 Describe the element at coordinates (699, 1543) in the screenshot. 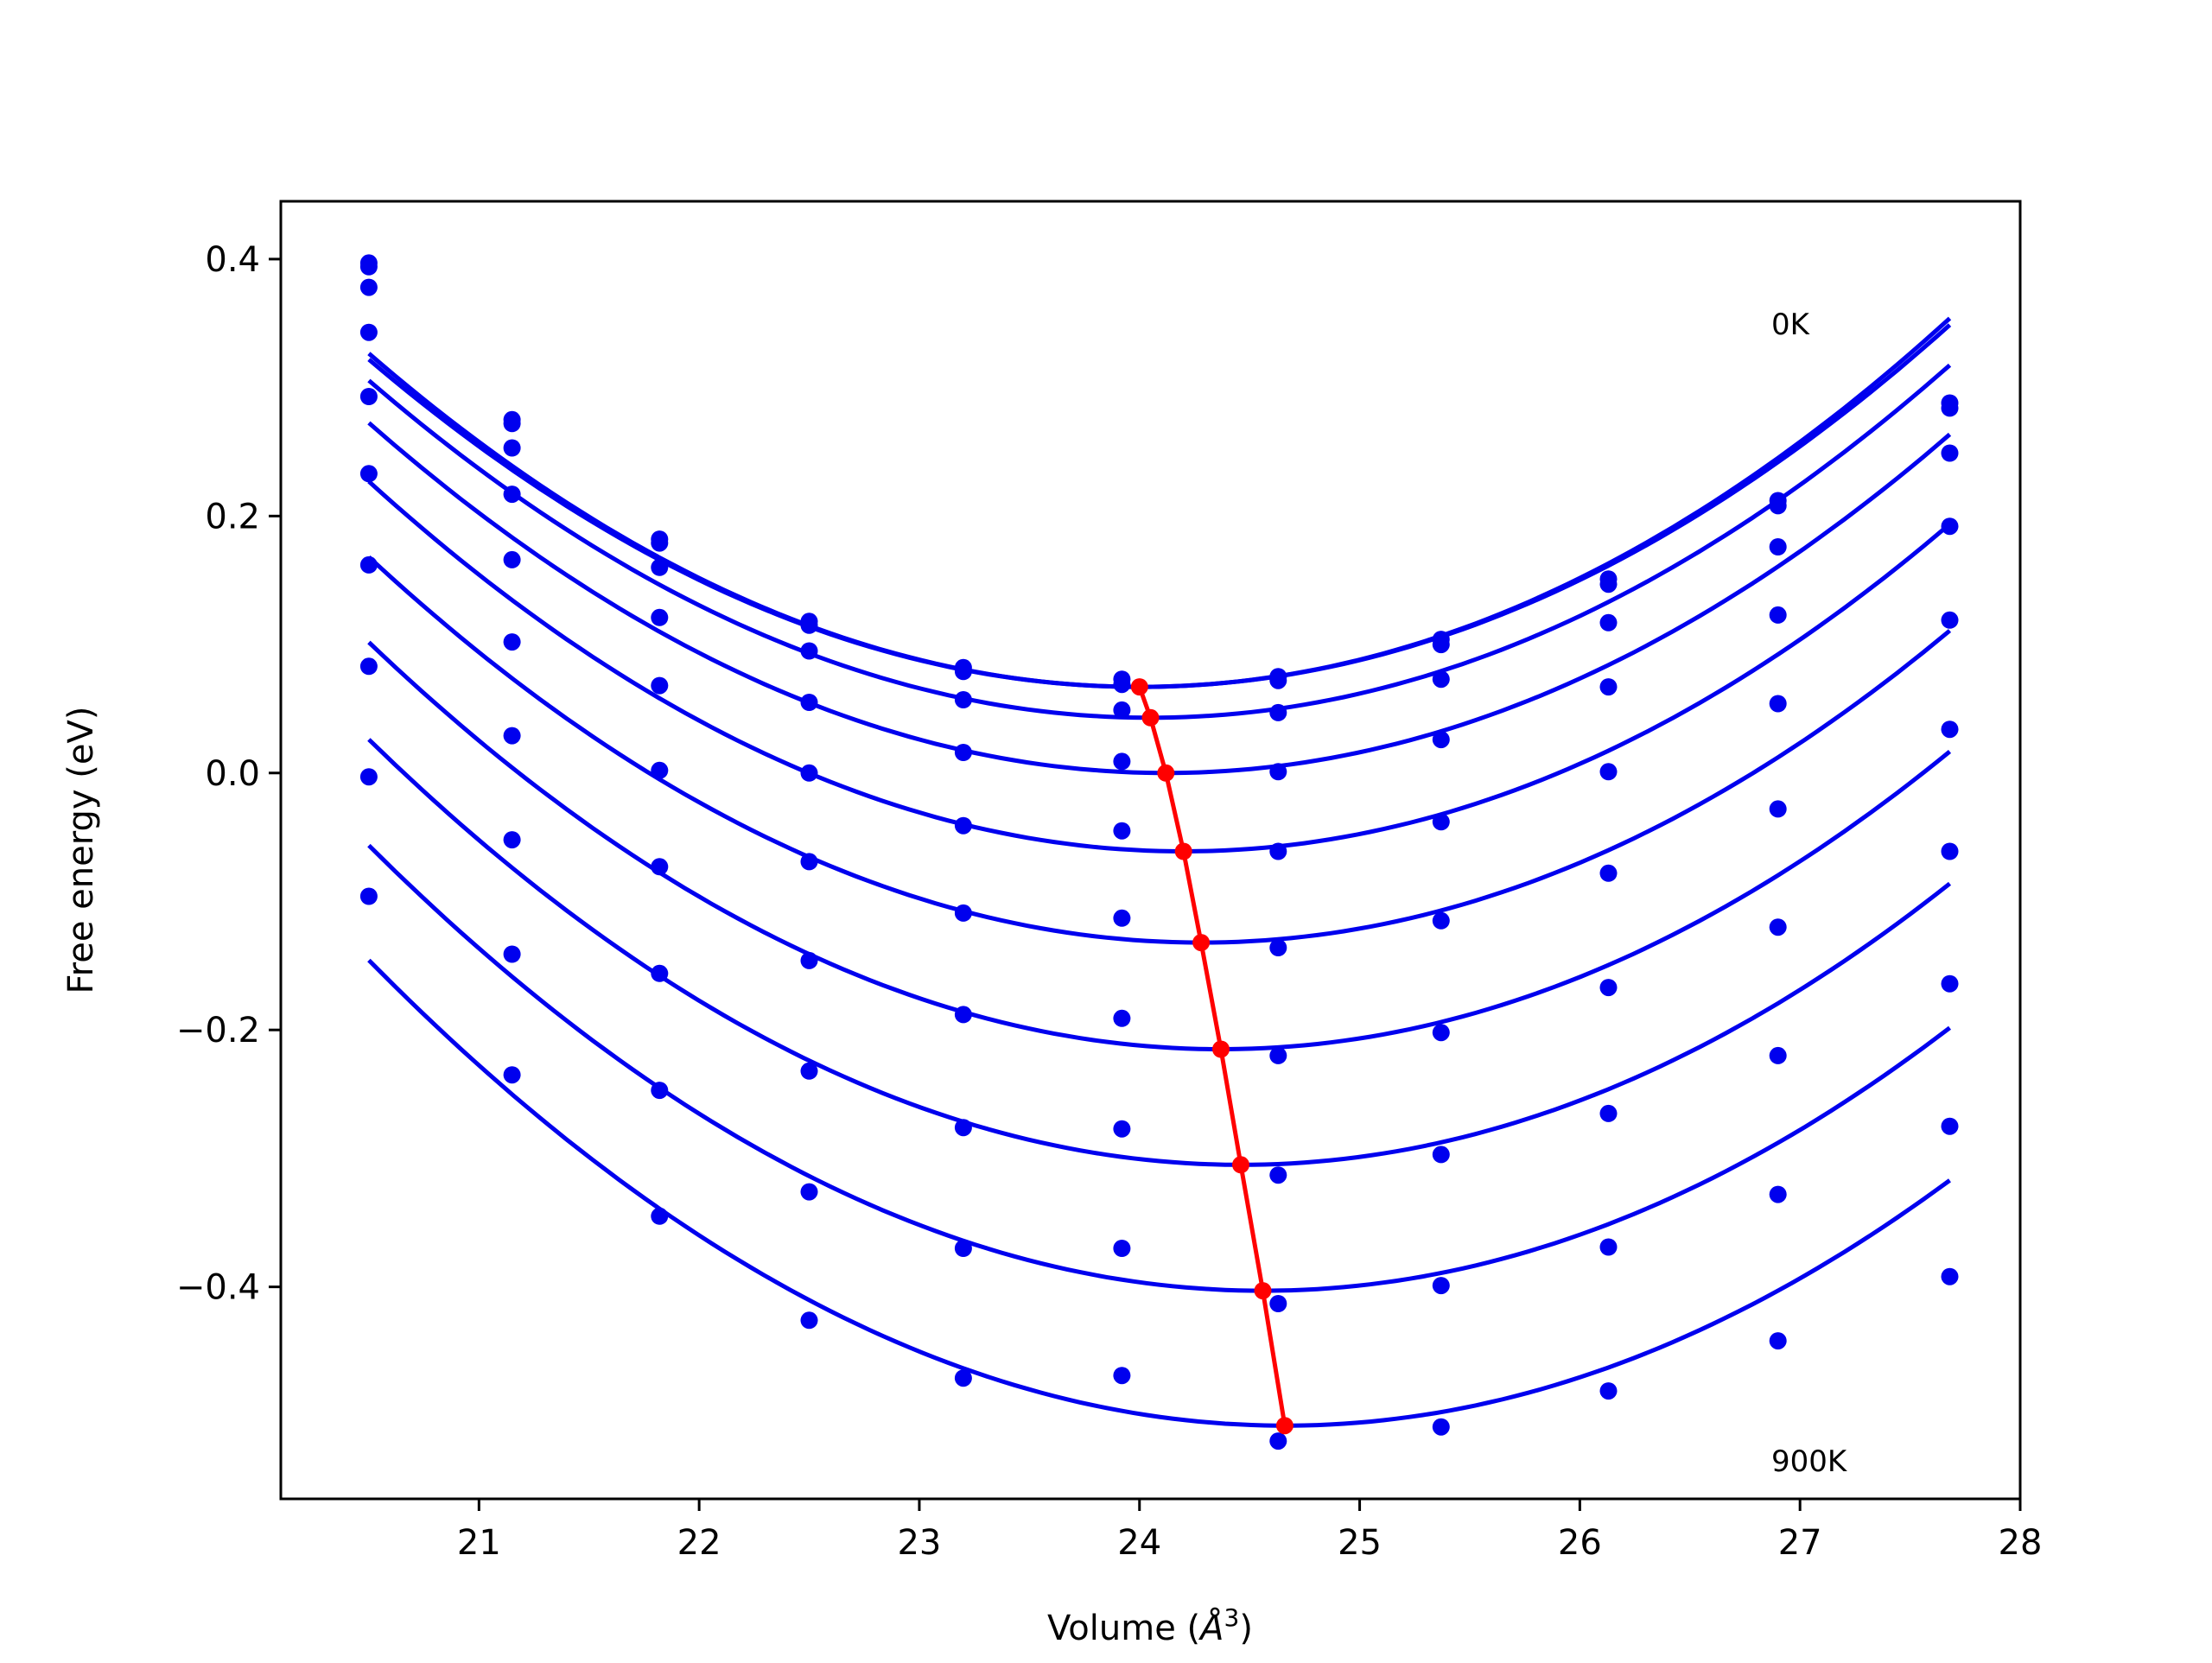

I see `x-tick-label-1: 22` at that location.